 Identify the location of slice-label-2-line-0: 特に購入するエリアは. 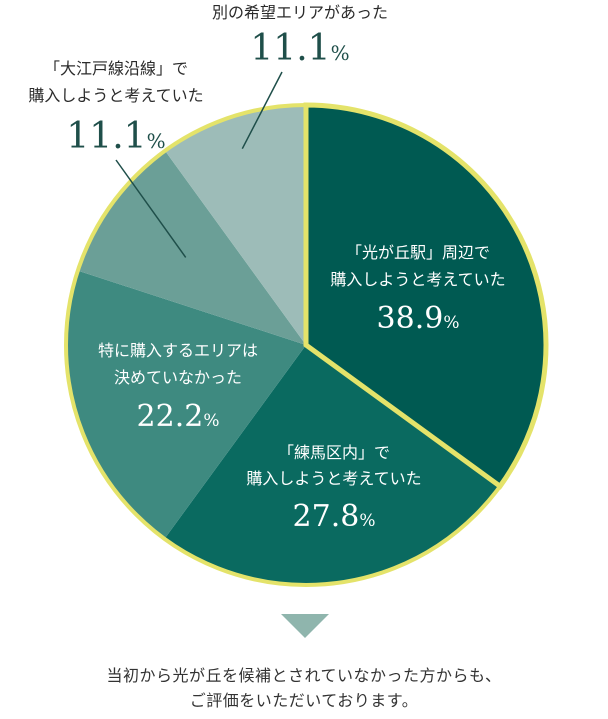
(178, 350).